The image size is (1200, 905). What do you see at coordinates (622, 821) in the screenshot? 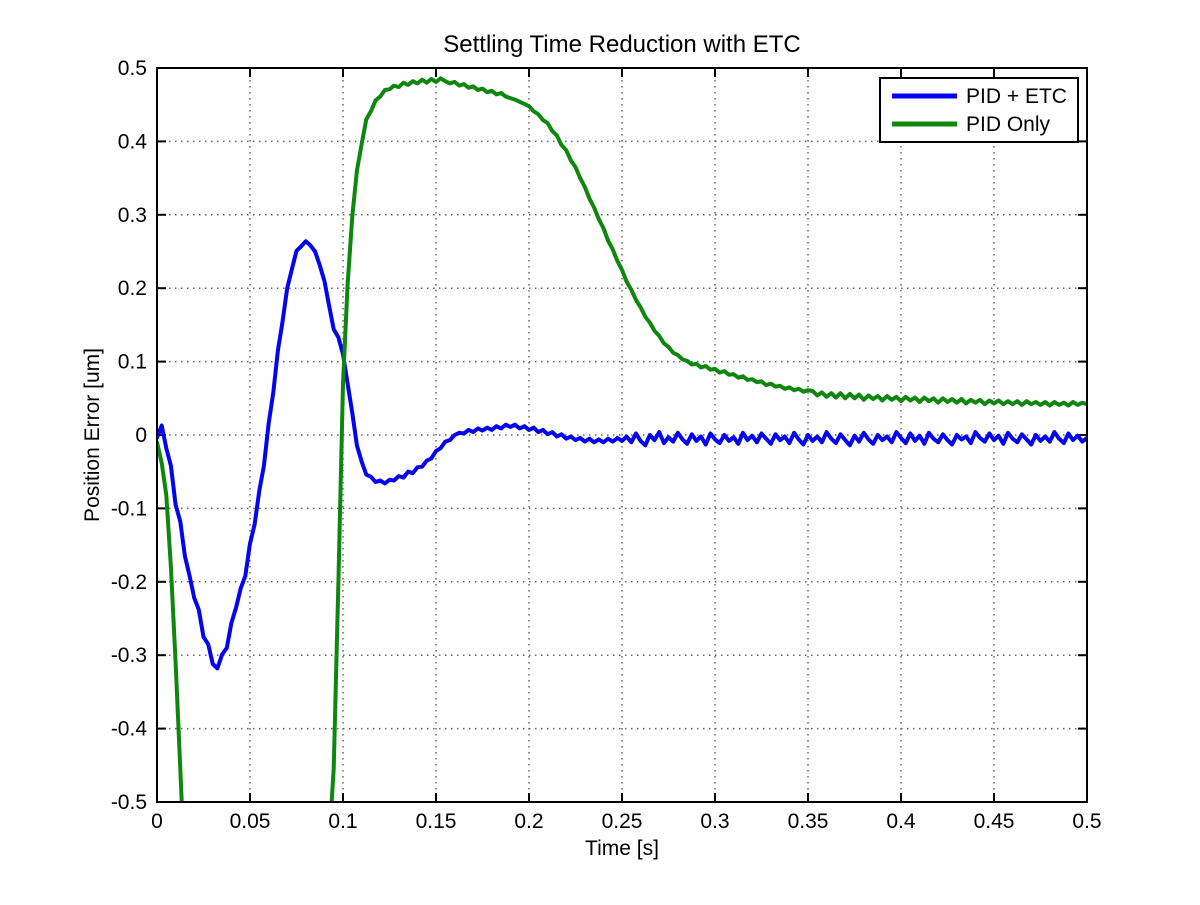
I see `x-tick-label: 0.25` at bounding box center [622, 821].